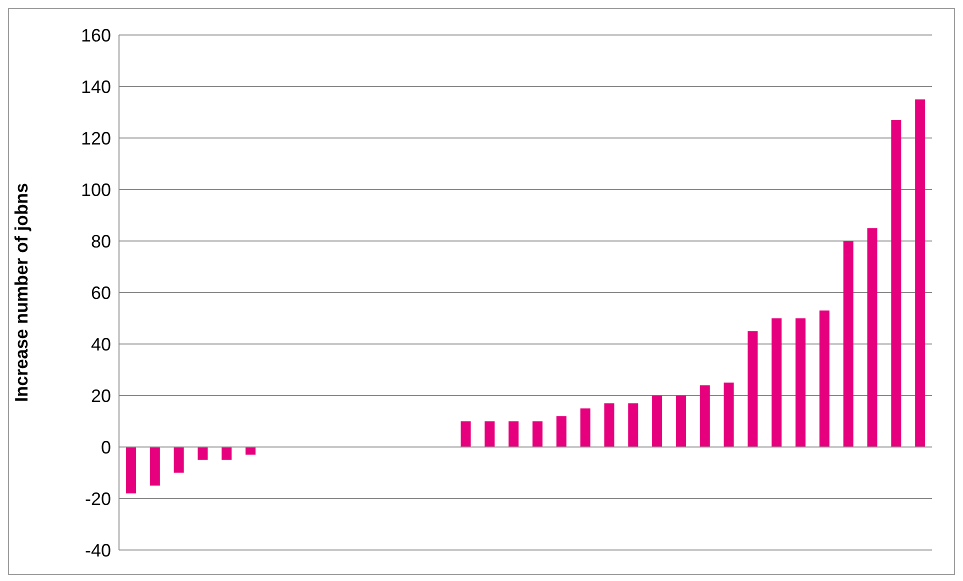 This screenshot has width=963, height=581. I want to click on y-tick-label: 60, so click(100, 292).